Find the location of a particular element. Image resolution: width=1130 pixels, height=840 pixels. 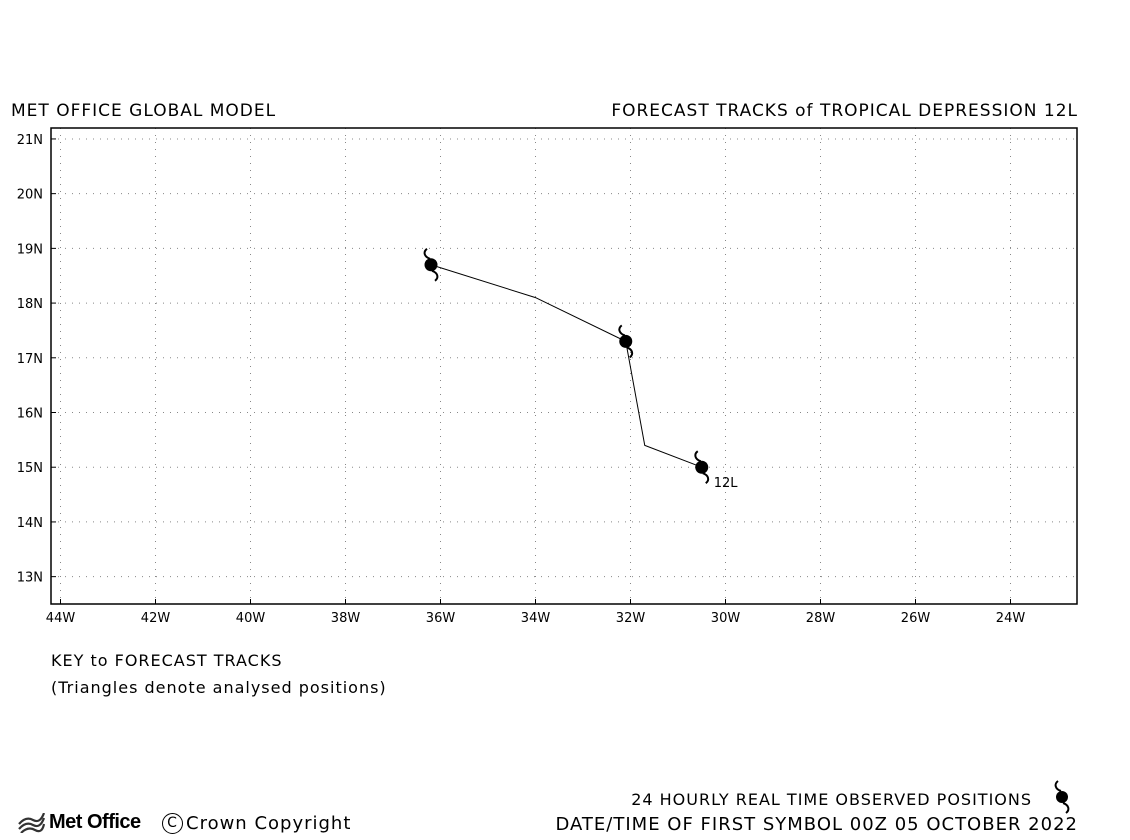

lon-tick-label: 28W is located at coordinates (821, 618).